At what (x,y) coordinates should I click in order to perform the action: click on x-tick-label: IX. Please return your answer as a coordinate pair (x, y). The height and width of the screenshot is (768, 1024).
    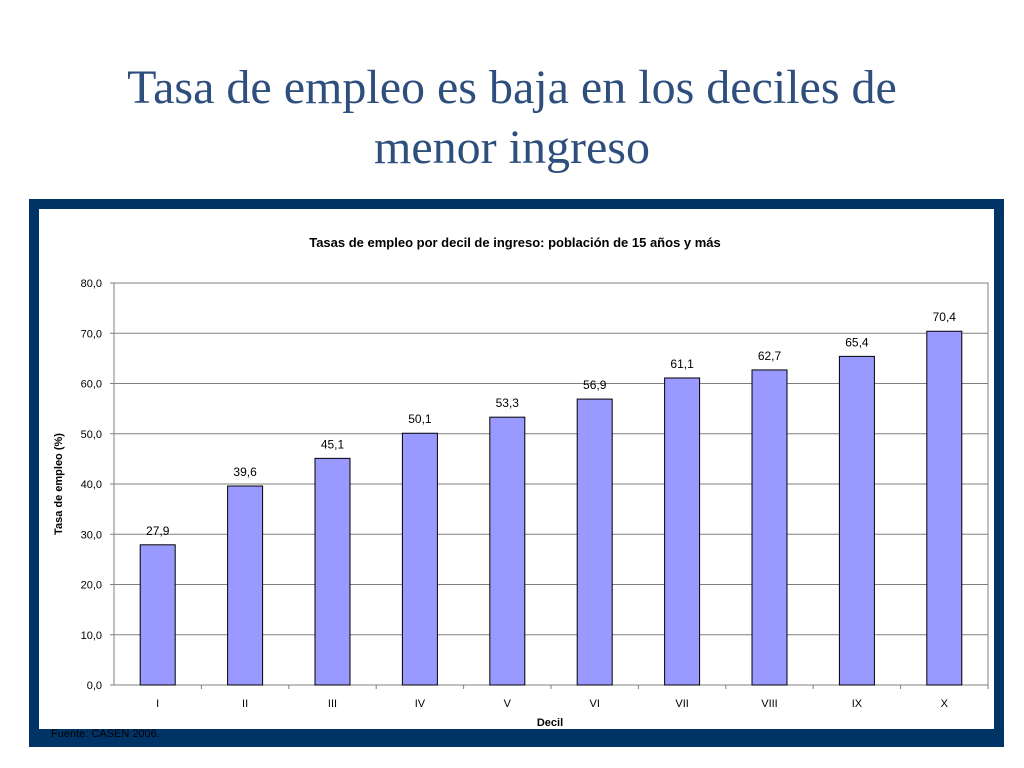
    Looking at the image, I should click on (857, 704).